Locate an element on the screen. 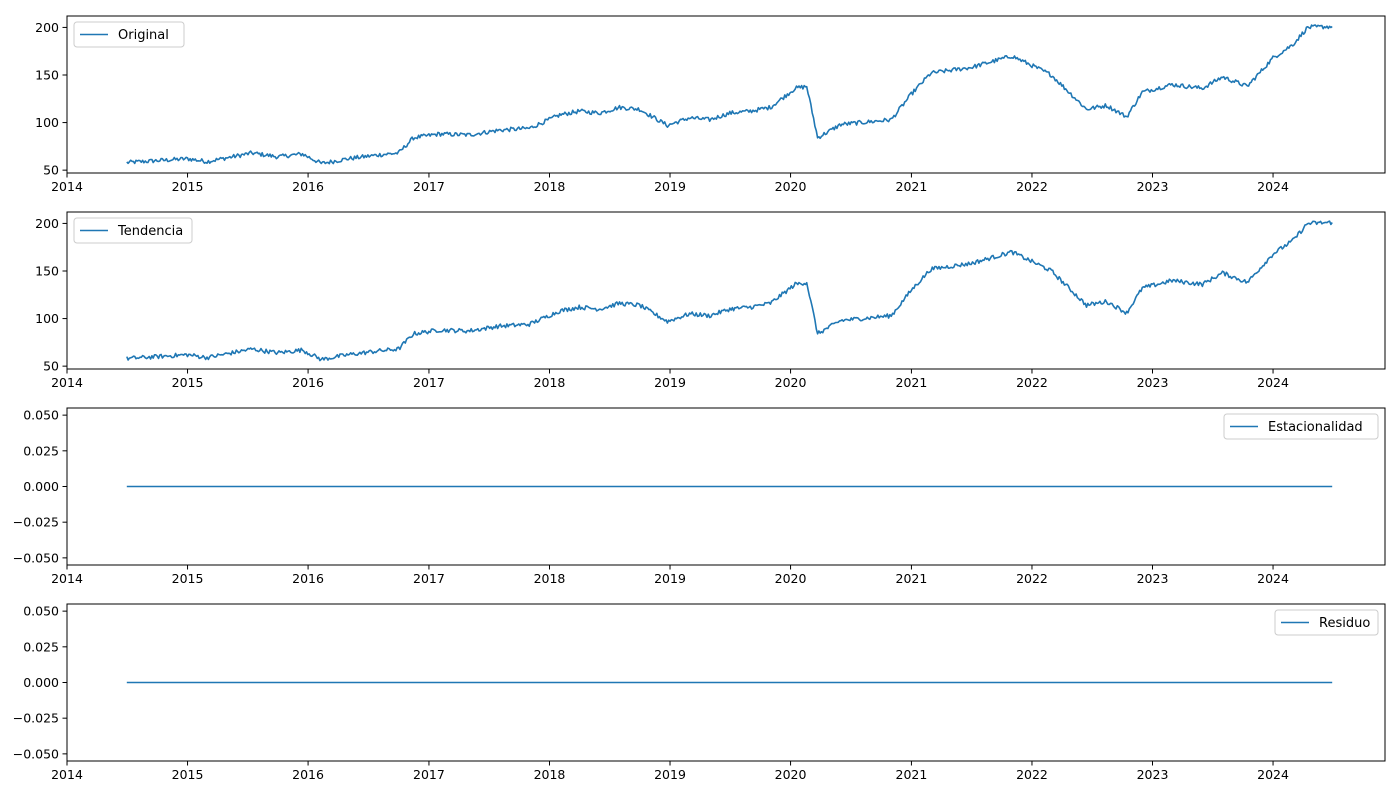  legend: Tendencia is located at coordinates (133, 230).